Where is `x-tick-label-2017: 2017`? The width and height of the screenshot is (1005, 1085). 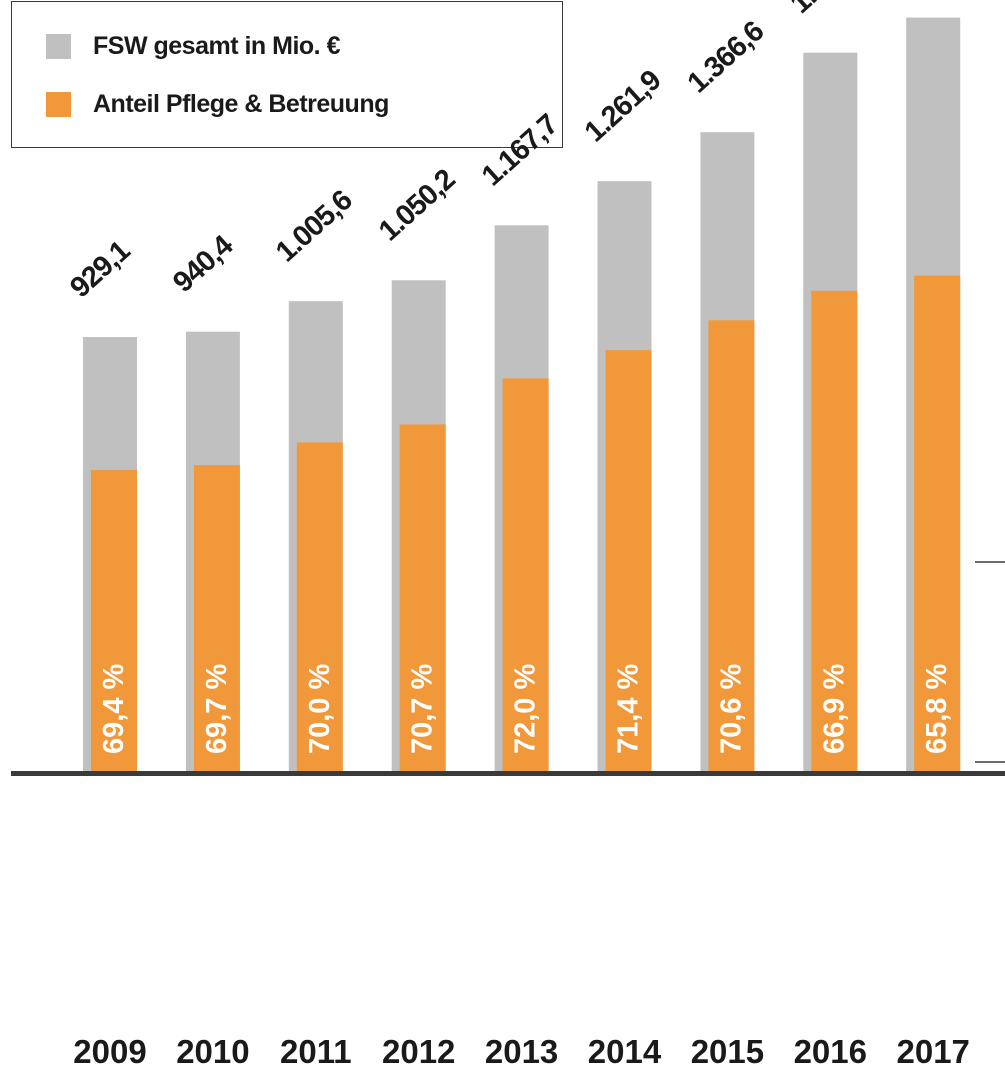
x-tick-label-2017: 2017 is located at coordinates (932, 1051).